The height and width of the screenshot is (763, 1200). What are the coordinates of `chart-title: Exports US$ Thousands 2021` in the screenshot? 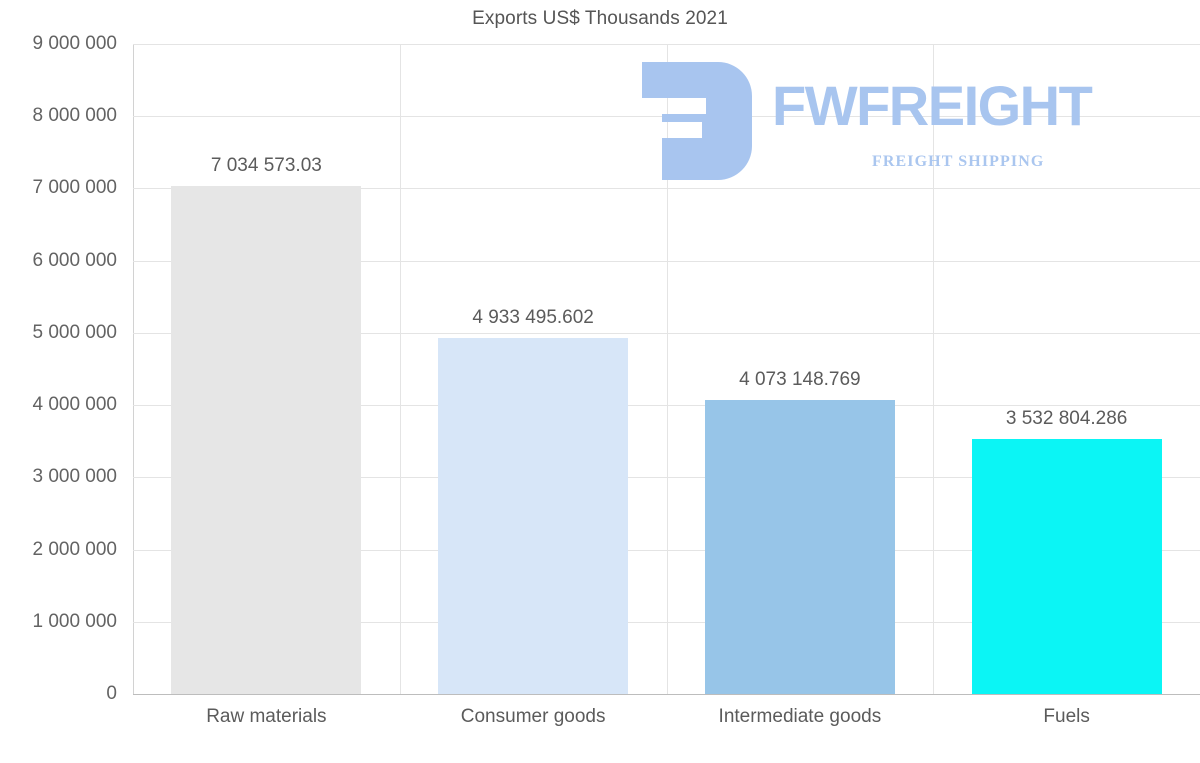 It's located at (600, 18).